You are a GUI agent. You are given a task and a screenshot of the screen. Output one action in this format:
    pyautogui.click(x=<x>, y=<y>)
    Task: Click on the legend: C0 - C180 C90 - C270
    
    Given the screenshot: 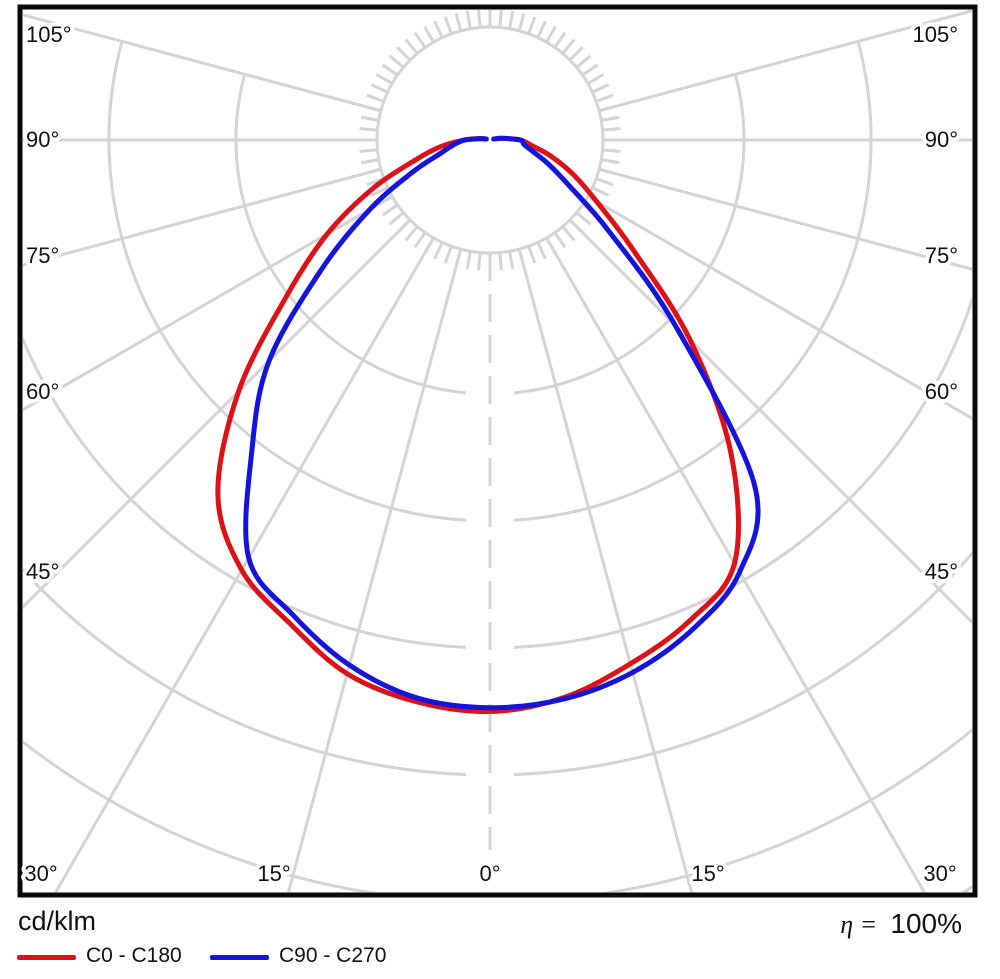 What is the action you would take?
    pyautogui.click(x=500, y=958)
    